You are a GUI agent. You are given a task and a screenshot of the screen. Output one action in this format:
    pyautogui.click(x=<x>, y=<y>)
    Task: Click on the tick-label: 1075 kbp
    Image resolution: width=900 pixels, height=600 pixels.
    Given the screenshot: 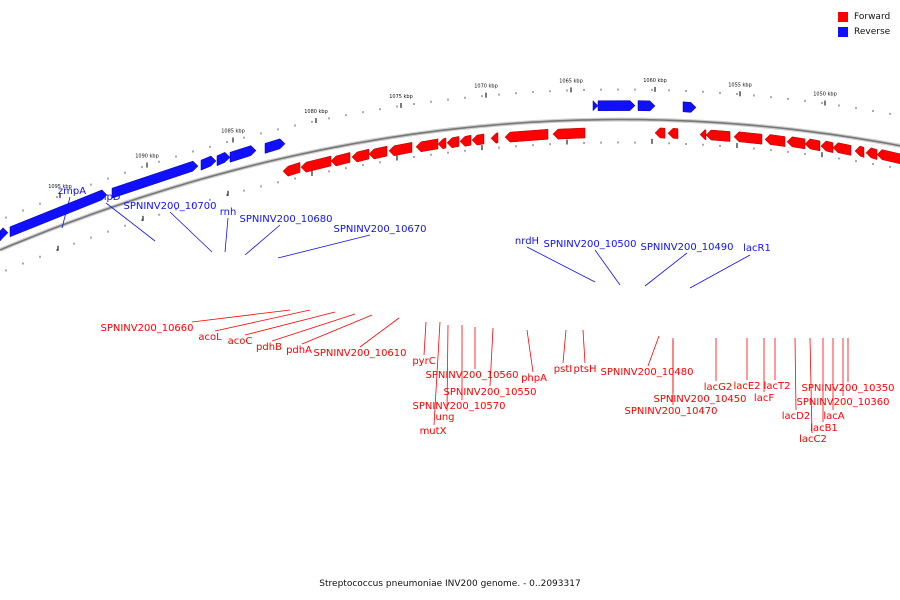 What is the action you would take?
    pyautogui.click(x=401, y=97)
    